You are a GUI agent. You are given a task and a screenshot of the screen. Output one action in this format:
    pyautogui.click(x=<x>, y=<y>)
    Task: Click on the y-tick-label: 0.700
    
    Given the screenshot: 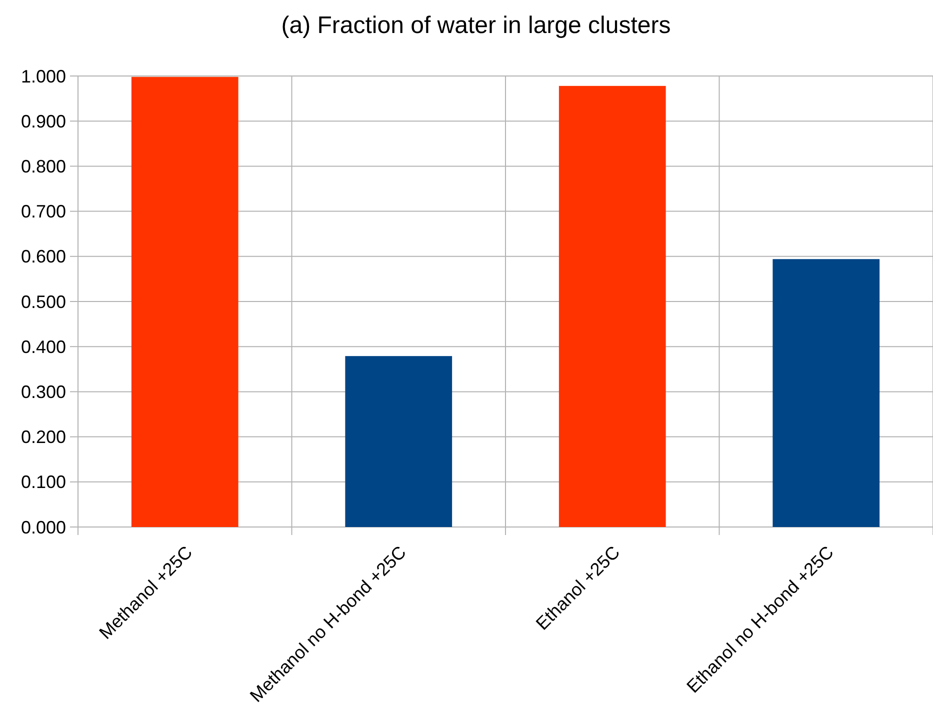 What is the action you would take?
    pyautogui.click(x=43, y=212)
    